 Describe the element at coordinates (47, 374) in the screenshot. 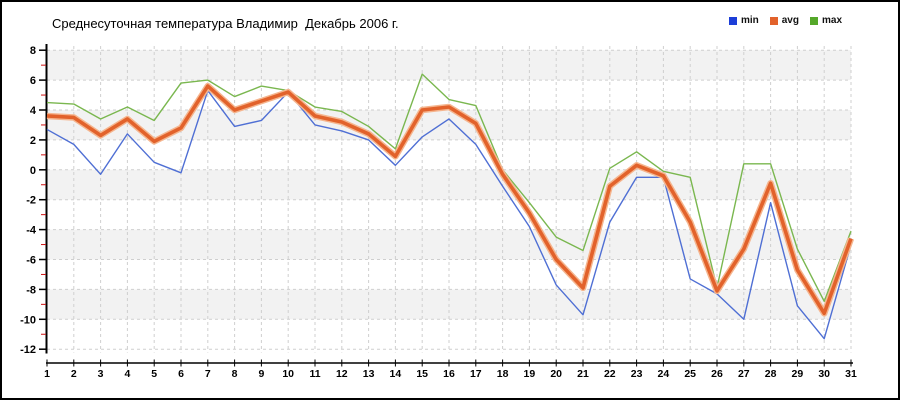

I see `svg-text: 1` at that location.